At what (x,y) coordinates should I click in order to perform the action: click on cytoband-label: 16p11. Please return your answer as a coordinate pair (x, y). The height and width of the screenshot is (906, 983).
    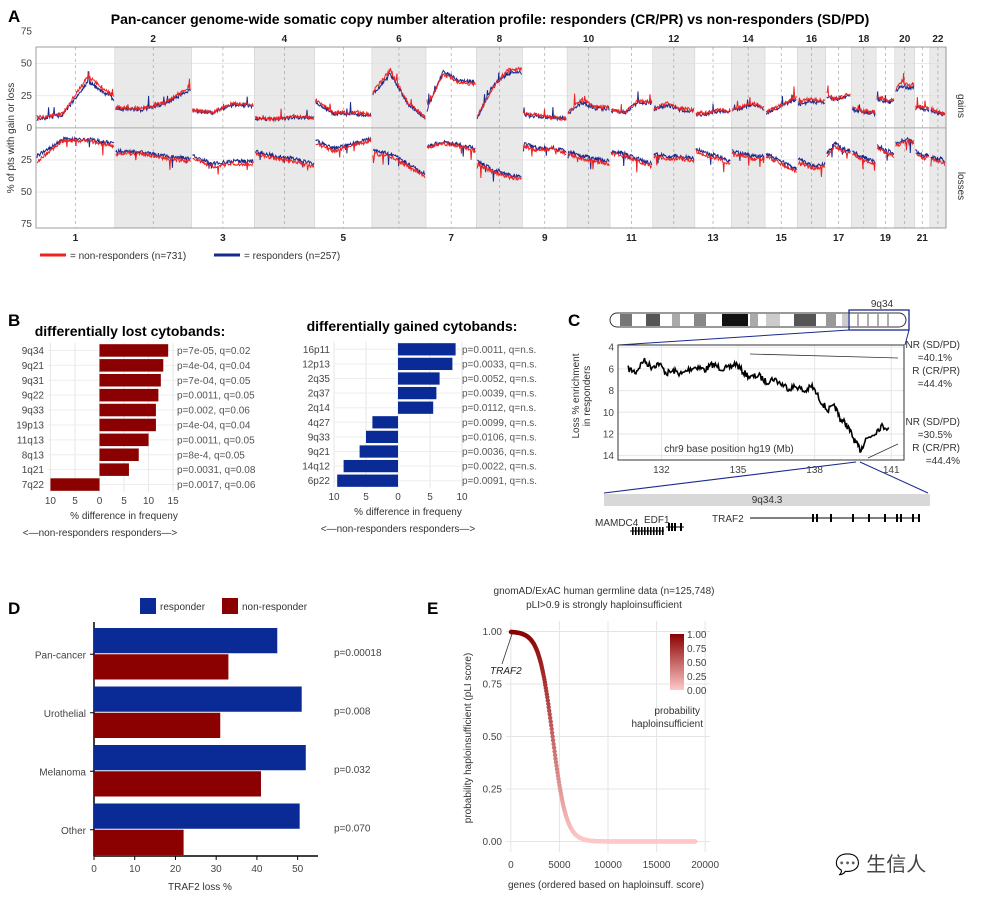
    Looking at the image, I should click on (317, 350).